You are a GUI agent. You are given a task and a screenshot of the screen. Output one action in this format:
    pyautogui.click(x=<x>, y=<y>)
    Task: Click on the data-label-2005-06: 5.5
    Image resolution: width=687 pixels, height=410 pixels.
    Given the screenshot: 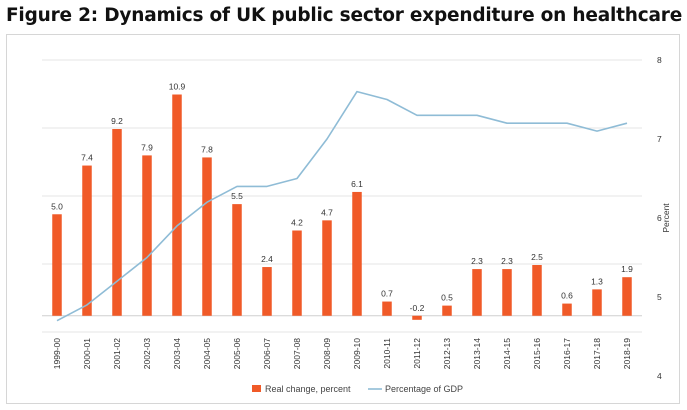 What is the action you would take?
    pyautogui.click(x=237, y=196)
    